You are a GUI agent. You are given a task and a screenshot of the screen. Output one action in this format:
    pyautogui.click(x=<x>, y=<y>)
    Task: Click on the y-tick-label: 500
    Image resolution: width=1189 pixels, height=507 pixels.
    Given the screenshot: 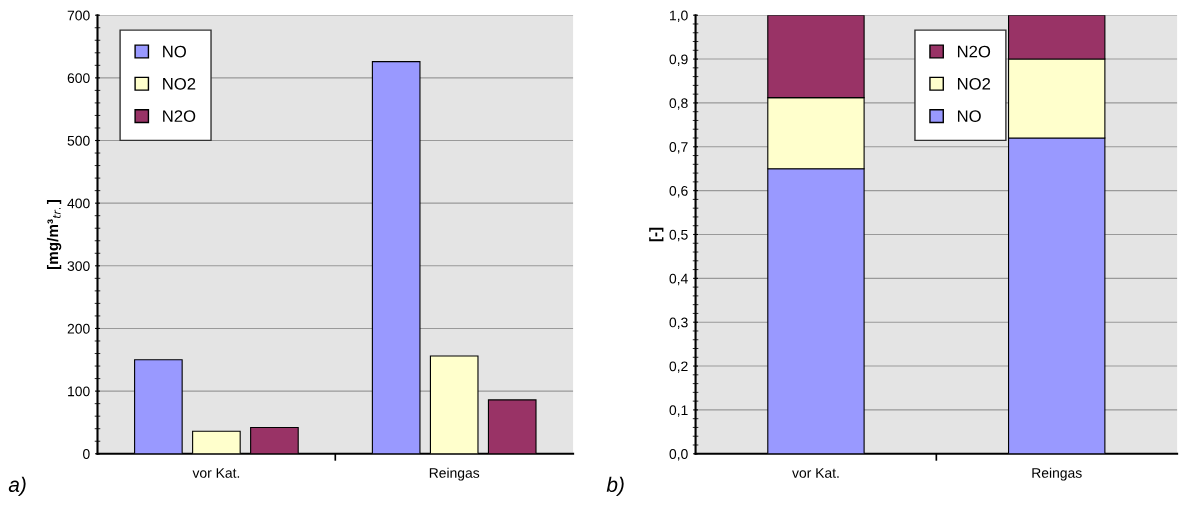 What is the action you would take?
    pyautogui.click(x=78, y=140)
    